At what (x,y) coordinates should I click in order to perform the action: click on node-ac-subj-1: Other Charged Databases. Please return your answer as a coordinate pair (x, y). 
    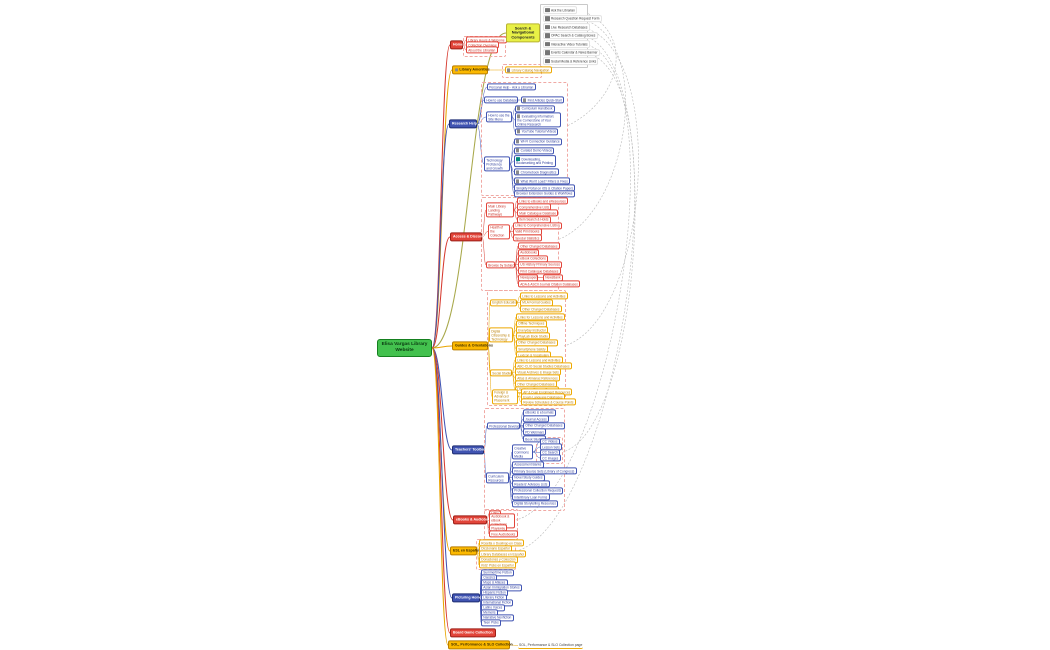
    Looking at the image, I should click on (539, 246).